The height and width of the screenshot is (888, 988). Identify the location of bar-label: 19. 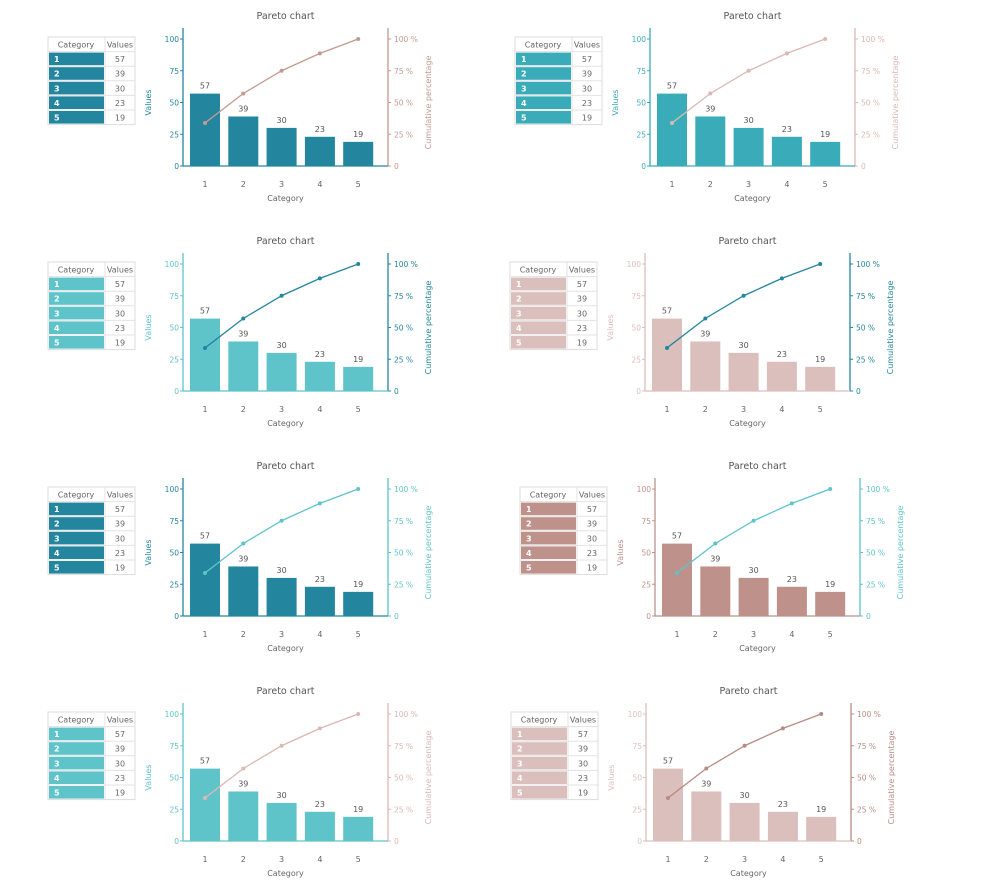
(358, 809).